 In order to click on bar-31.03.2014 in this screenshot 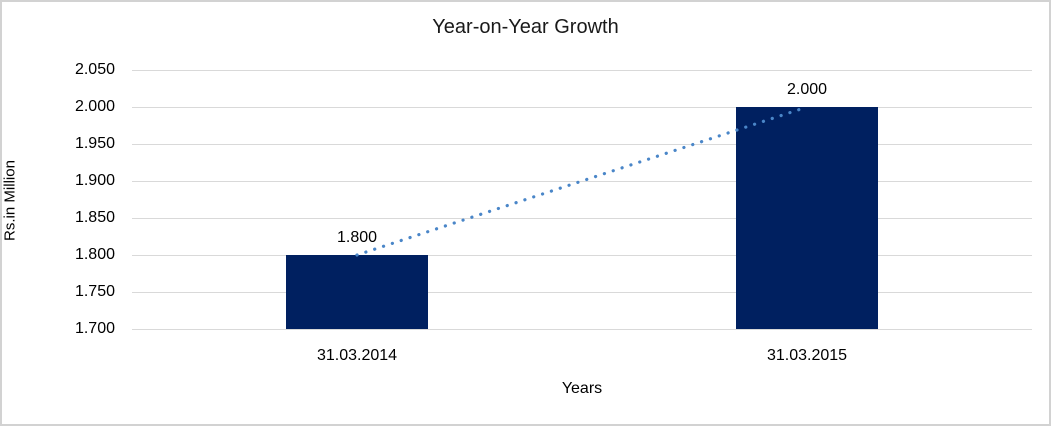, I will do `click(357, 292)`.